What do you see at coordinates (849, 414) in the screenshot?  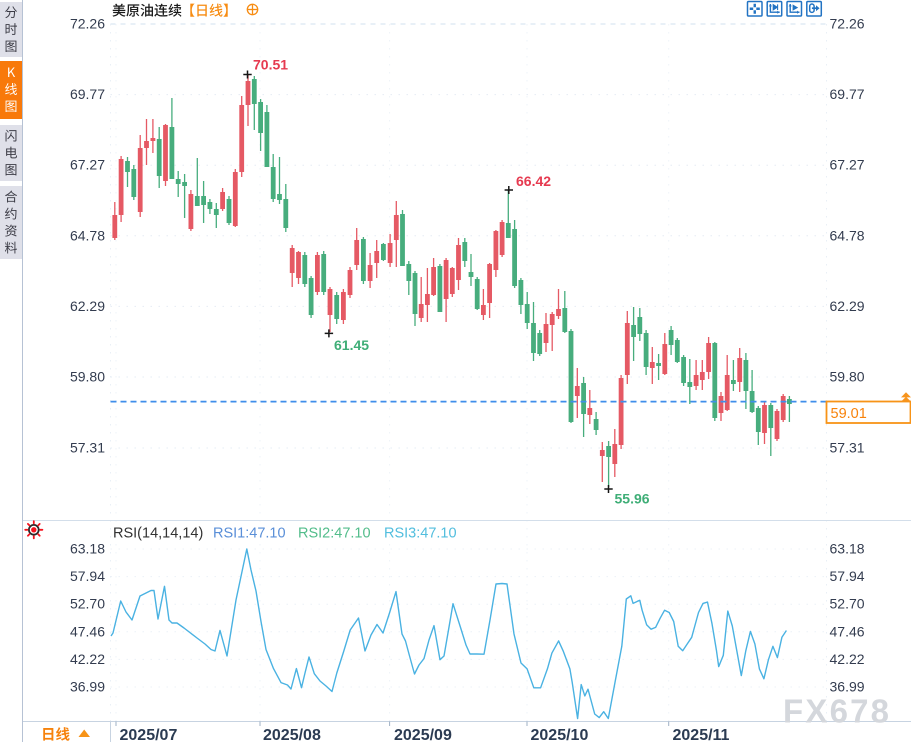 I see `svg-text: 59.01` at bounding box center [849, 414].